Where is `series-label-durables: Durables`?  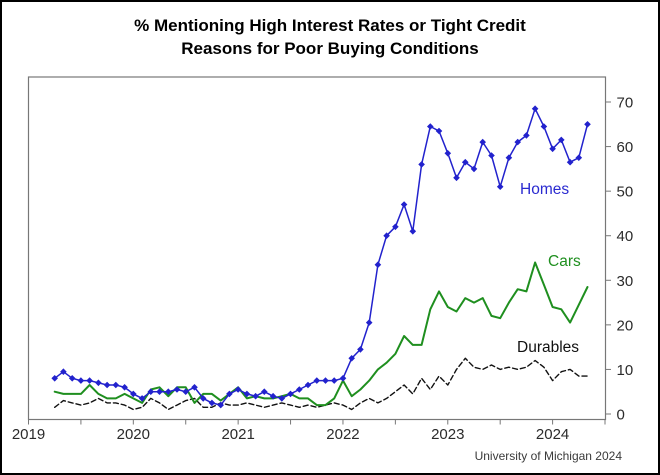
series-label-durables: Durables is located at coordinates (548, 347).